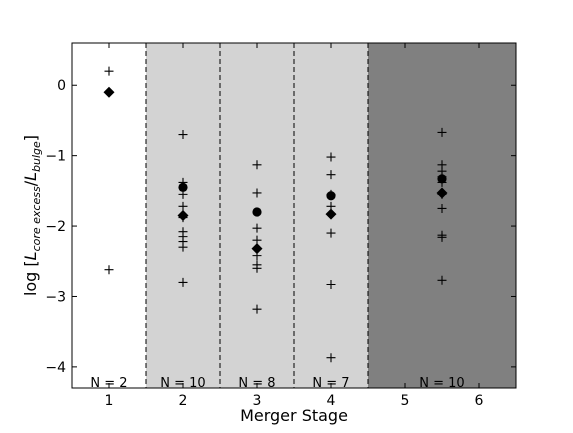 The image size is (573, 433). I want to click on x-tick-label-1: 1, so click(109, 401).